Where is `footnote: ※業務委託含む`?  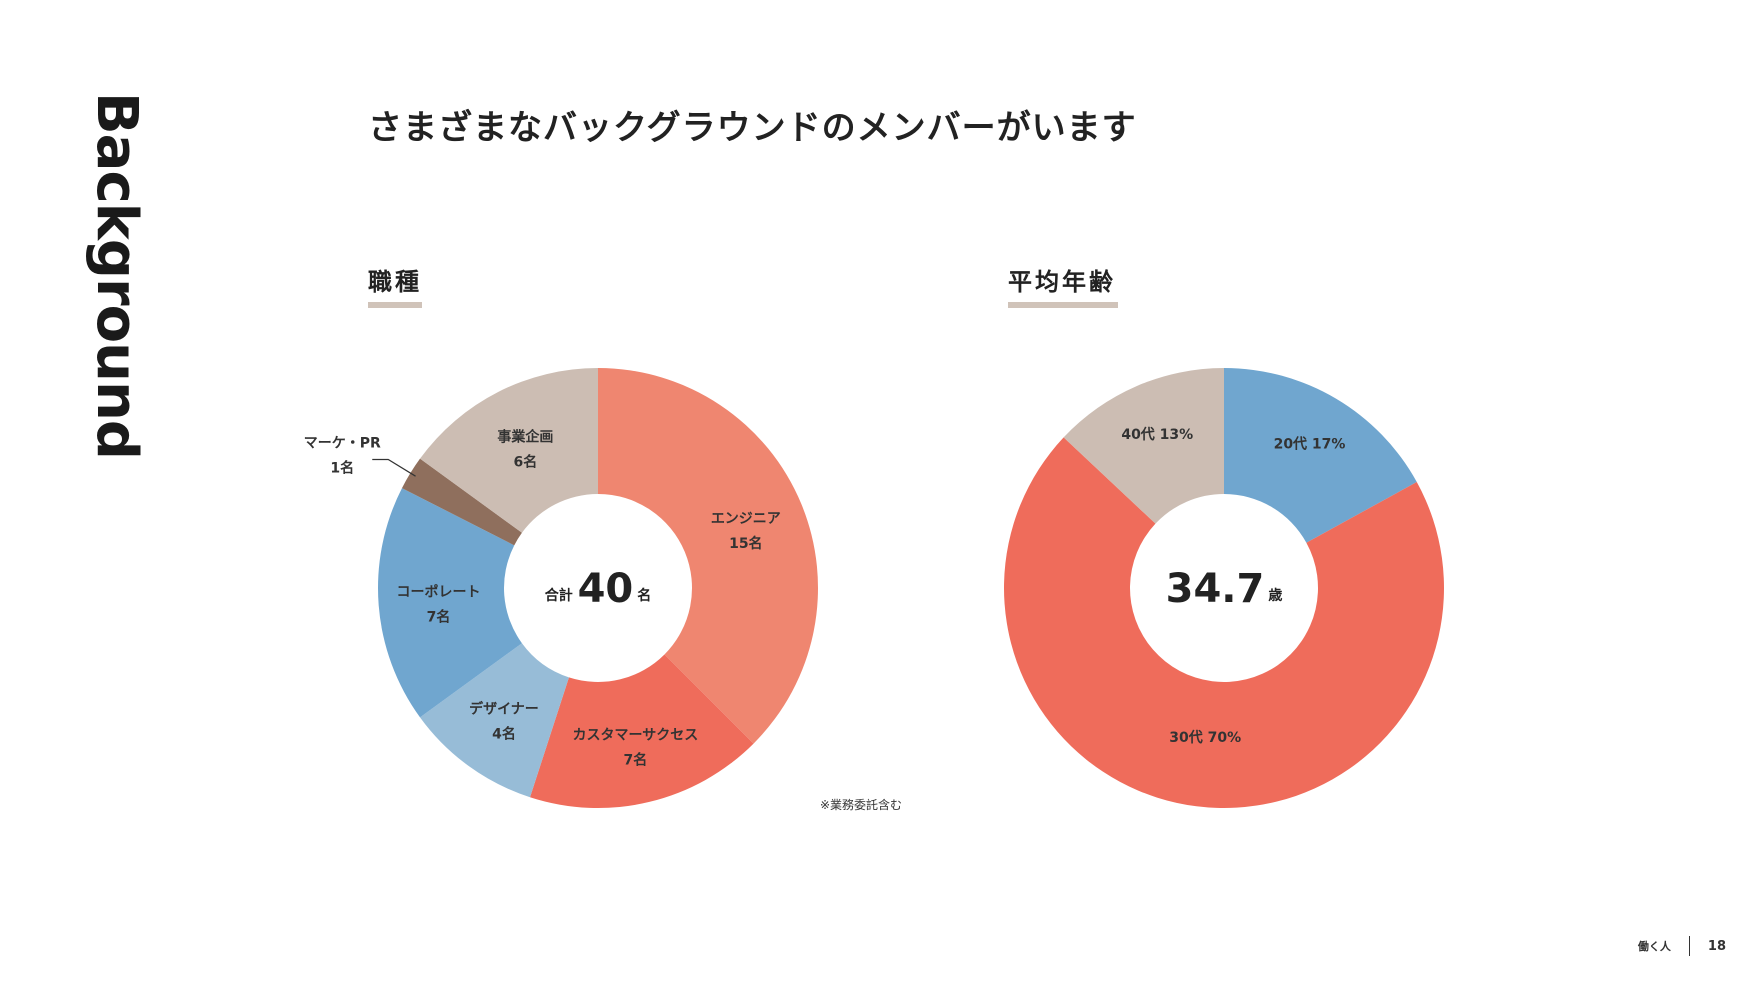
footnote: ※業務委託含む is located at coordinates (861, 805).